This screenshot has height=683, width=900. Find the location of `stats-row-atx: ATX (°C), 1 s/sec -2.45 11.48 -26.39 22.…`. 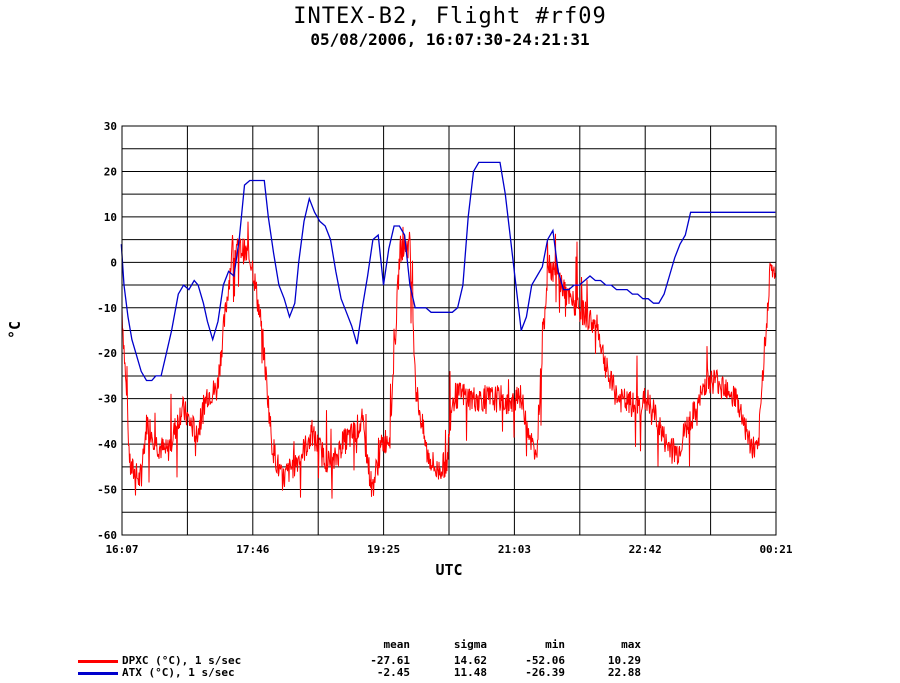

stats-row-atx: ATX (°C), 1 s/sec -2.45 11.48 -26.39 22.… is located at coordinates (450, 672).